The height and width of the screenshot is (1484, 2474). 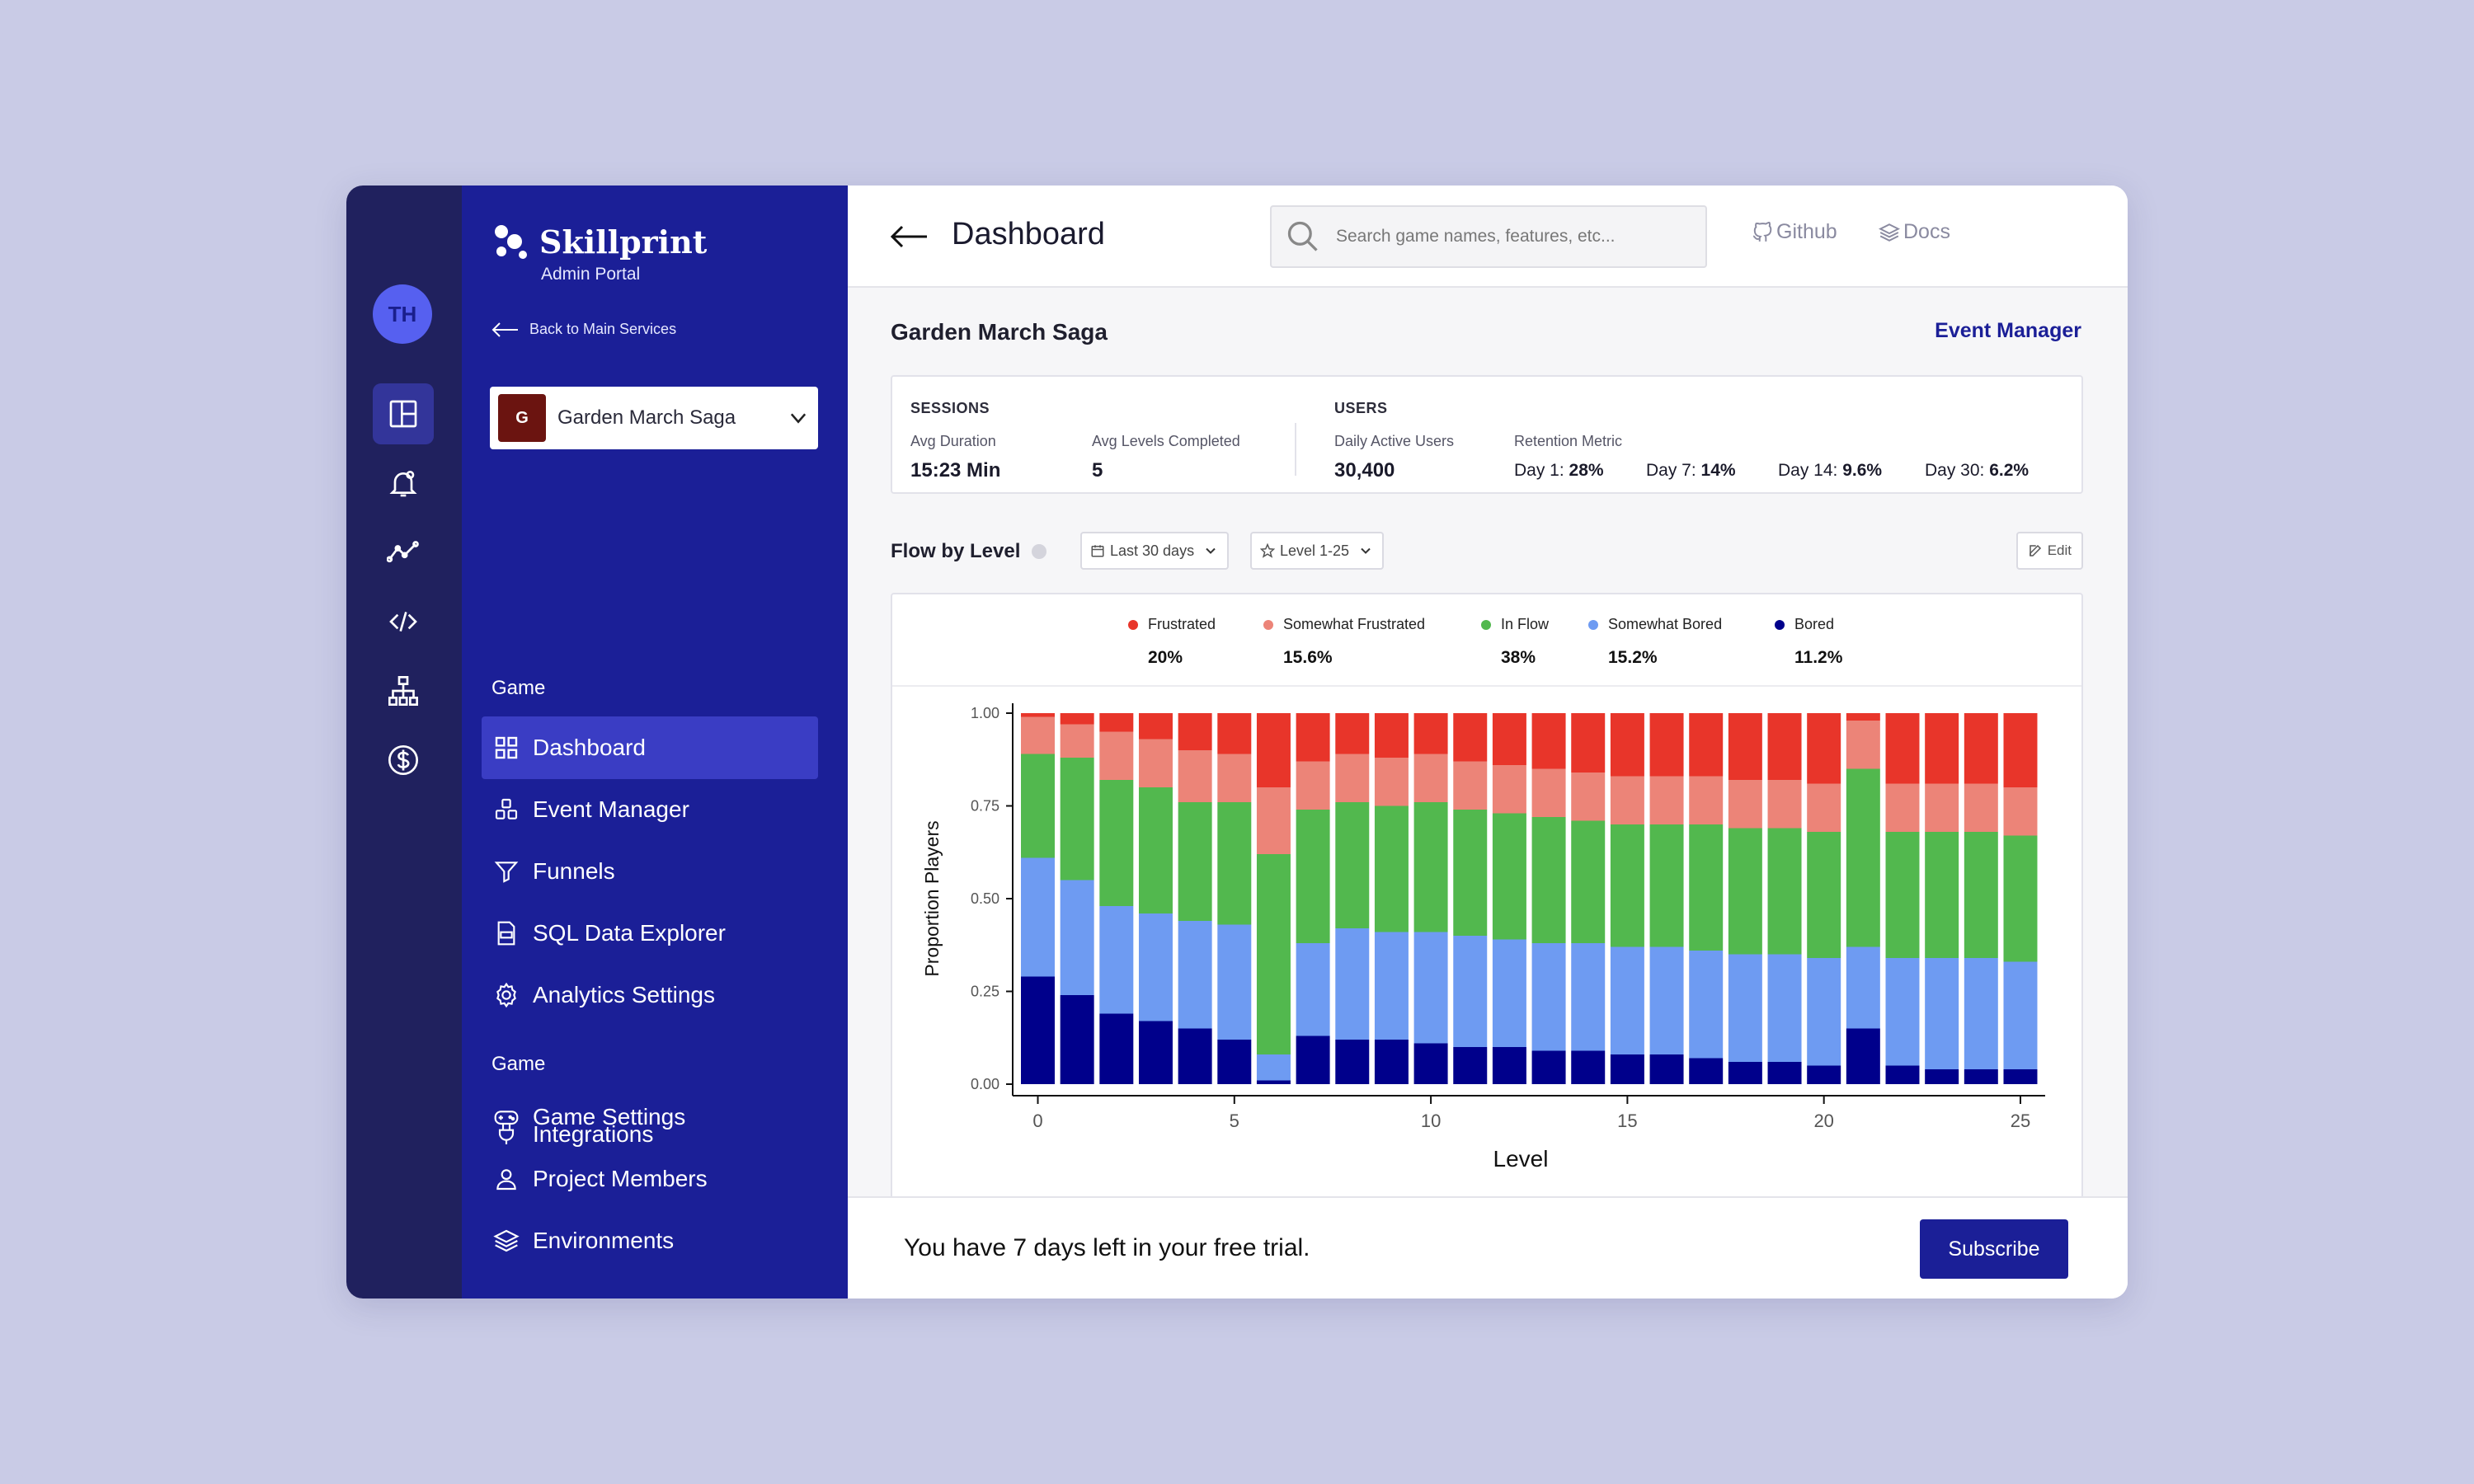 What do you see at coordinates (1152, 550) in the screenshot?
I see `date-filter-value: Last 30 days` at bounding box center [1152, 550].